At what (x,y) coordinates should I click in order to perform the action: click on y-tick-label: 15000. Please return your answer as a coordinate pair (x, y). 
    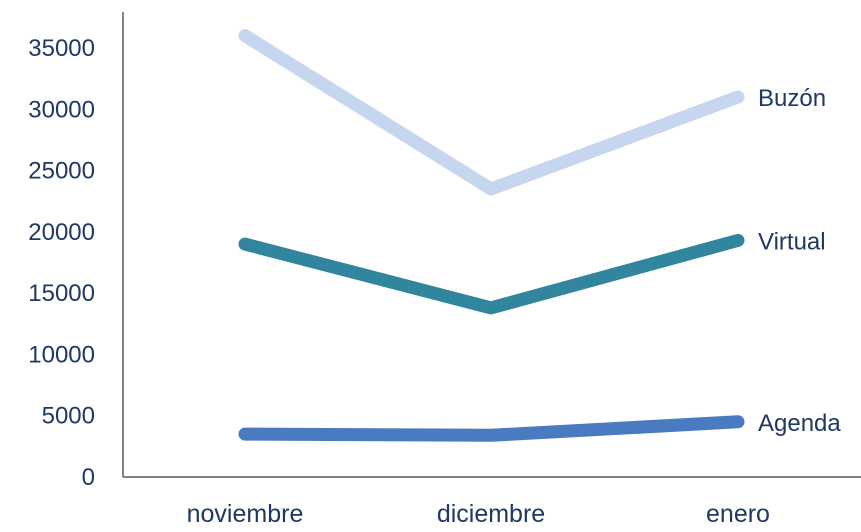
    Looking at the image, I should click on (61, 293).